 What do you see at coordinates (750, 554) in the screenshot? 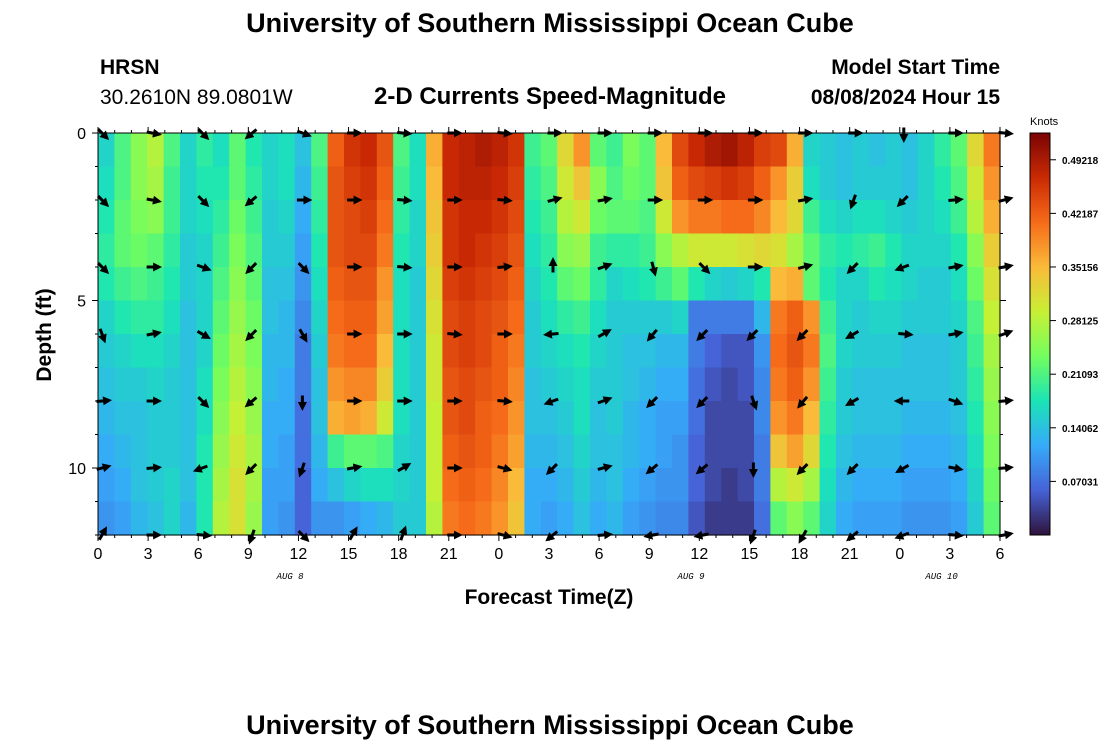
I see `x-tick-label: 15` at bounding box center [750, 554].